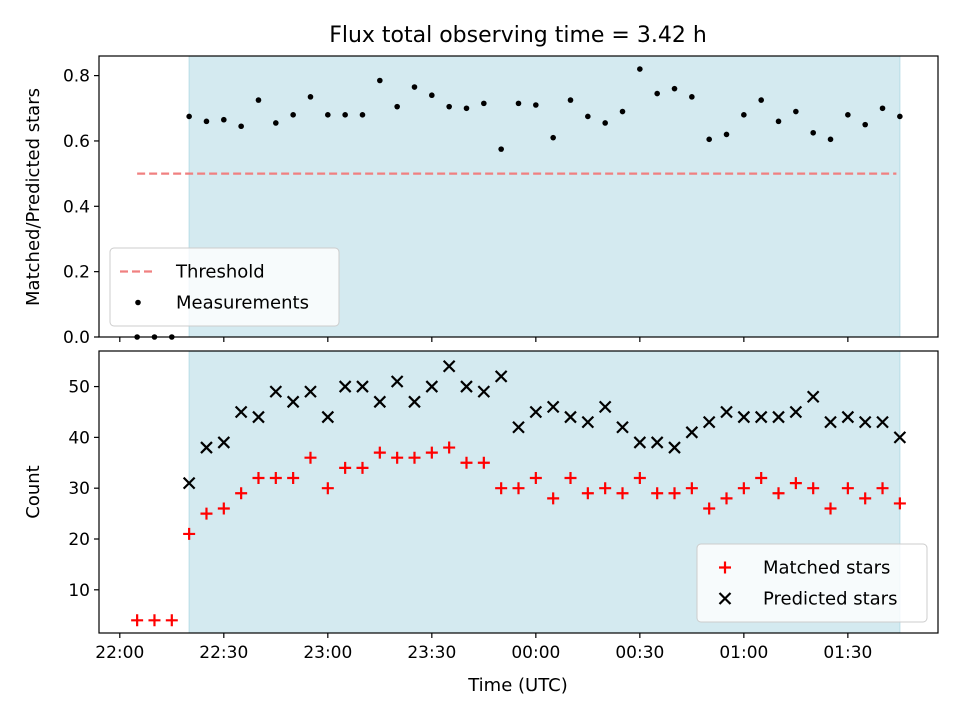 This screenshot has height=720, width=960. What do you see at coordinates (517, 685) in the screenshot?
I see `x-axis-label: Time (UTC)` at bounding box center [517, 685].